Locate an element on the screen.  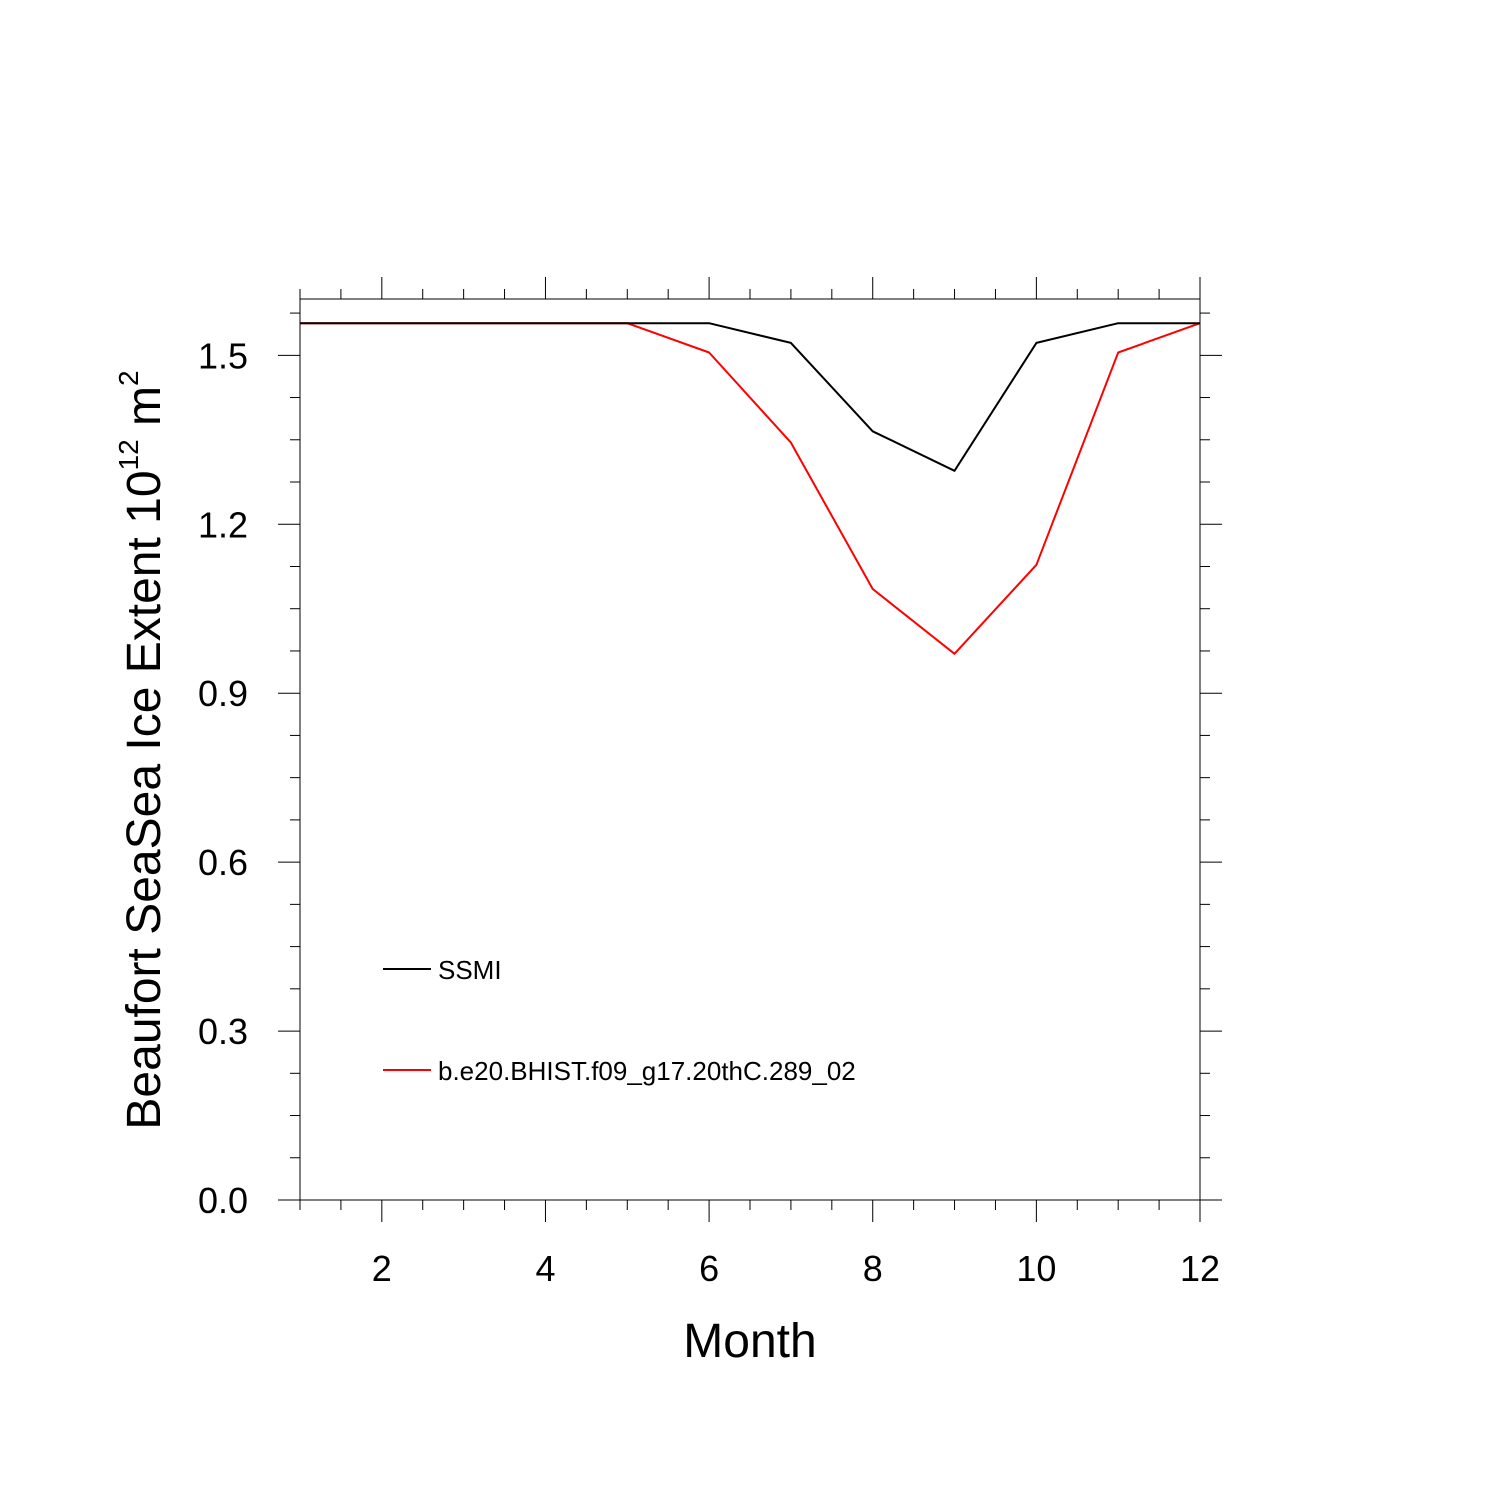
series-line-model is located at coordinates (750, 488).